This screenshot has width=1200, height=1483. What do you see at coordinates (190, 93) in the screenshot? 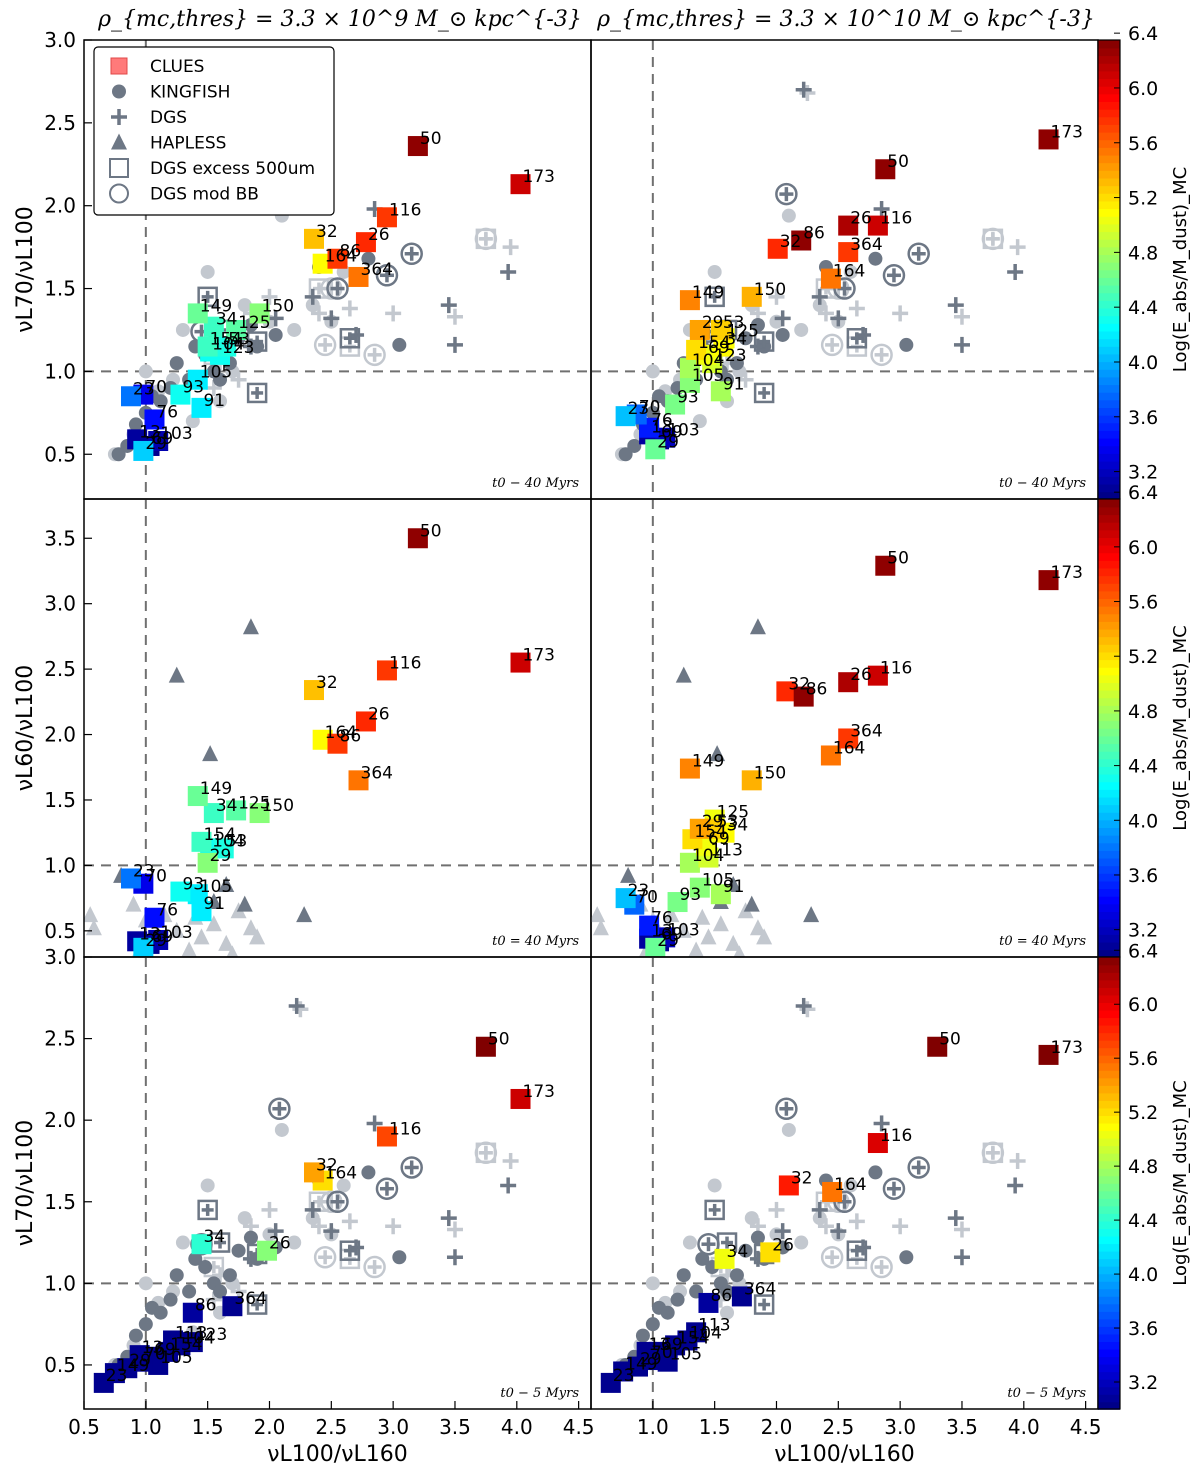
I see `legend-label-1: KINGFISH` at bounding box center [190, 93].